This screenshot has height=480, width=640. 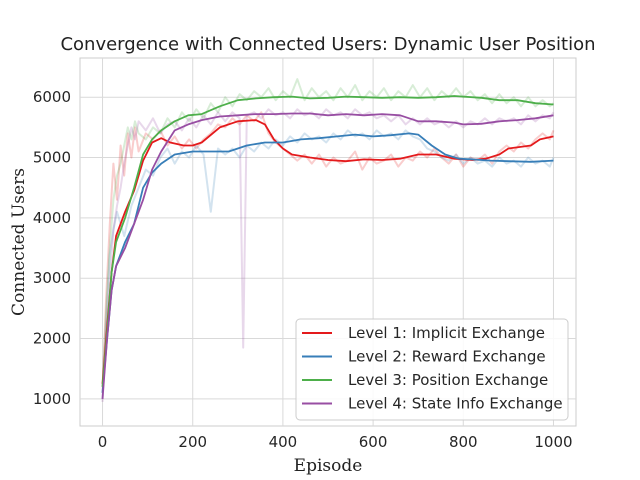 I want to click on x-tick-label: 600, so click(x=373, y=442).